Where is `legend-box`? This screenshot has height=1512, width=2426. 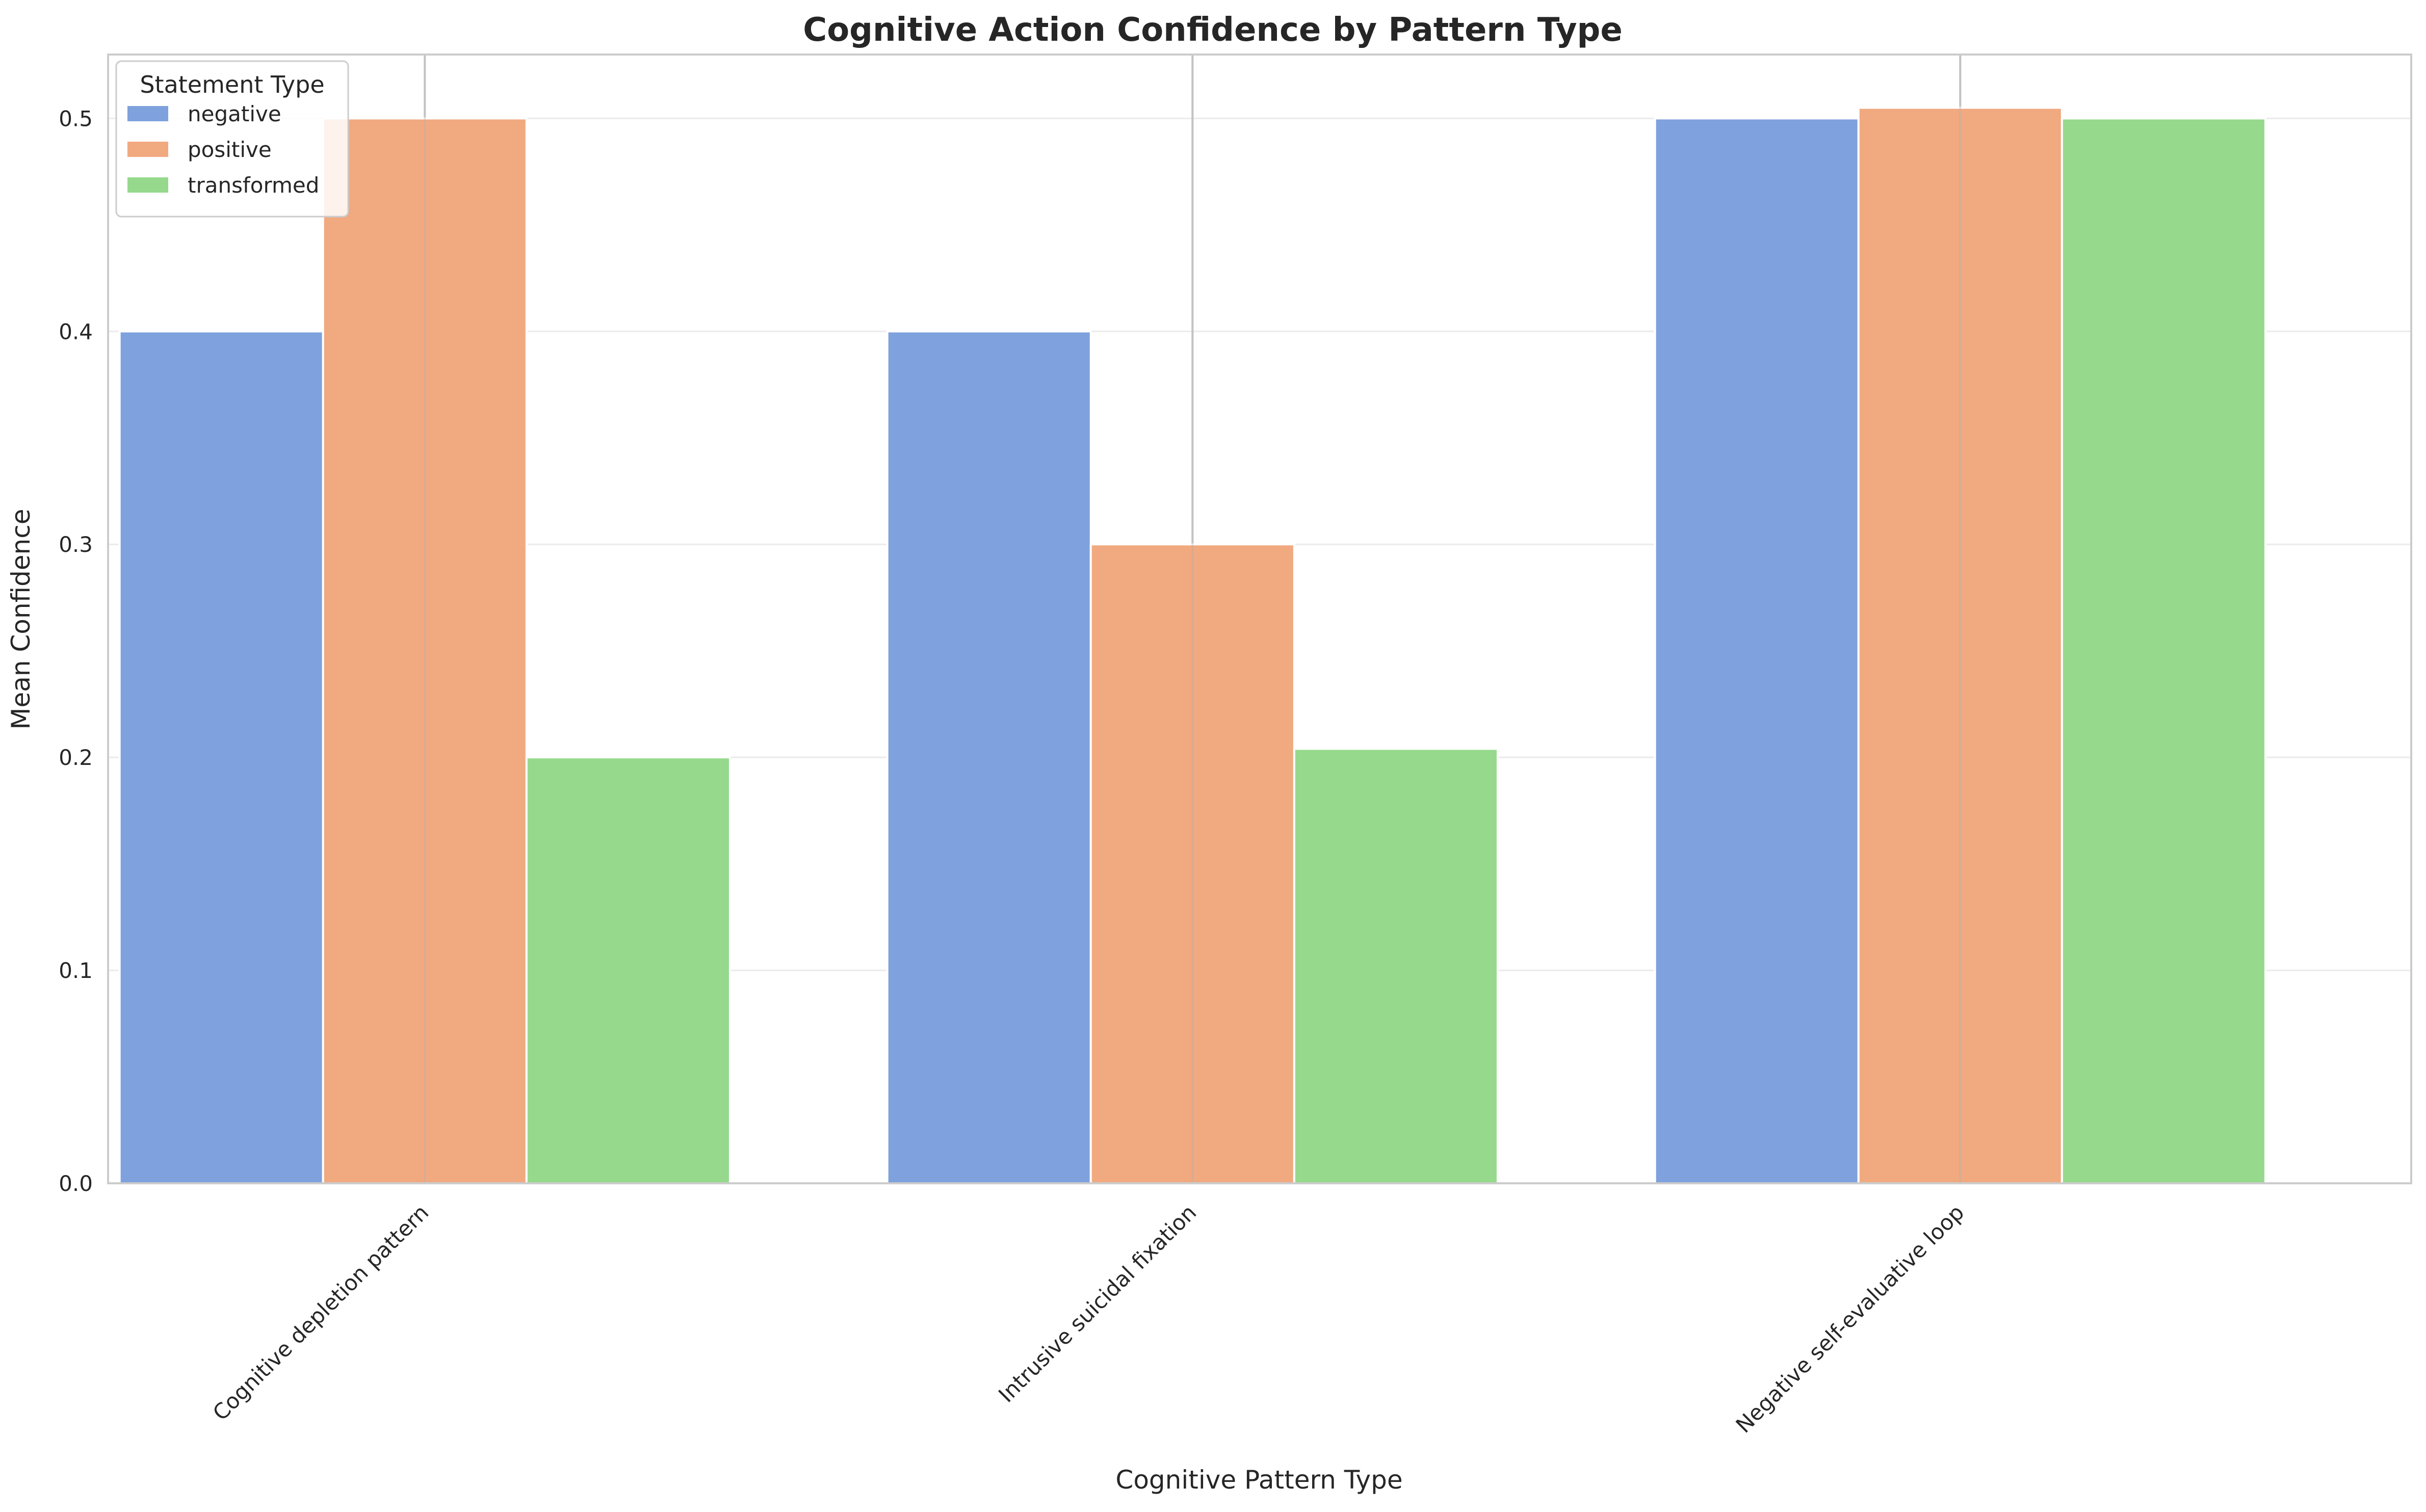 legend-box is located at coordinates (232, 139).